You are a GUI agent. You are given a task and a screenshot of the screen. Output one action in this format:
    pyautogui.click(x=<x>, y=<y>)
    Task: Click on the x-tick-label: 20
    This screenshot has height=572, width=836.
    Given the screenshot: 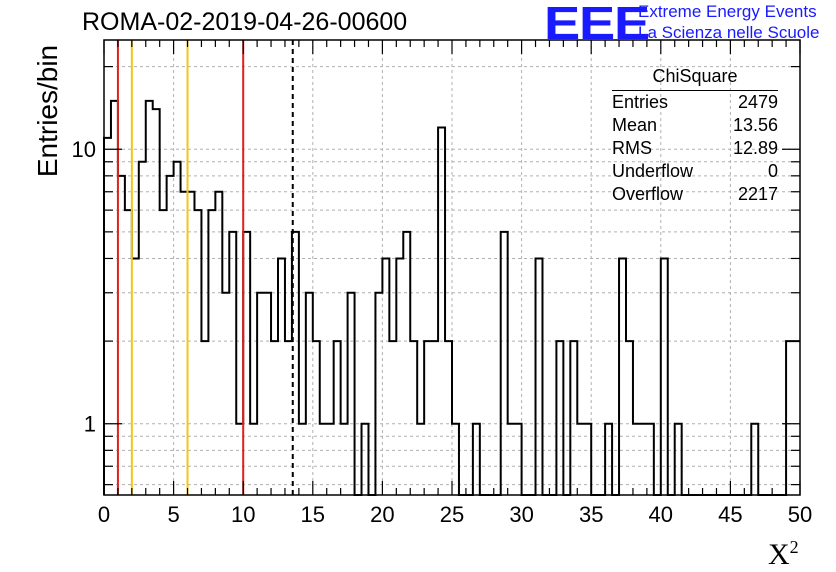 What is the action you would take?
    pyautogui.click(x=382, y=514)
    